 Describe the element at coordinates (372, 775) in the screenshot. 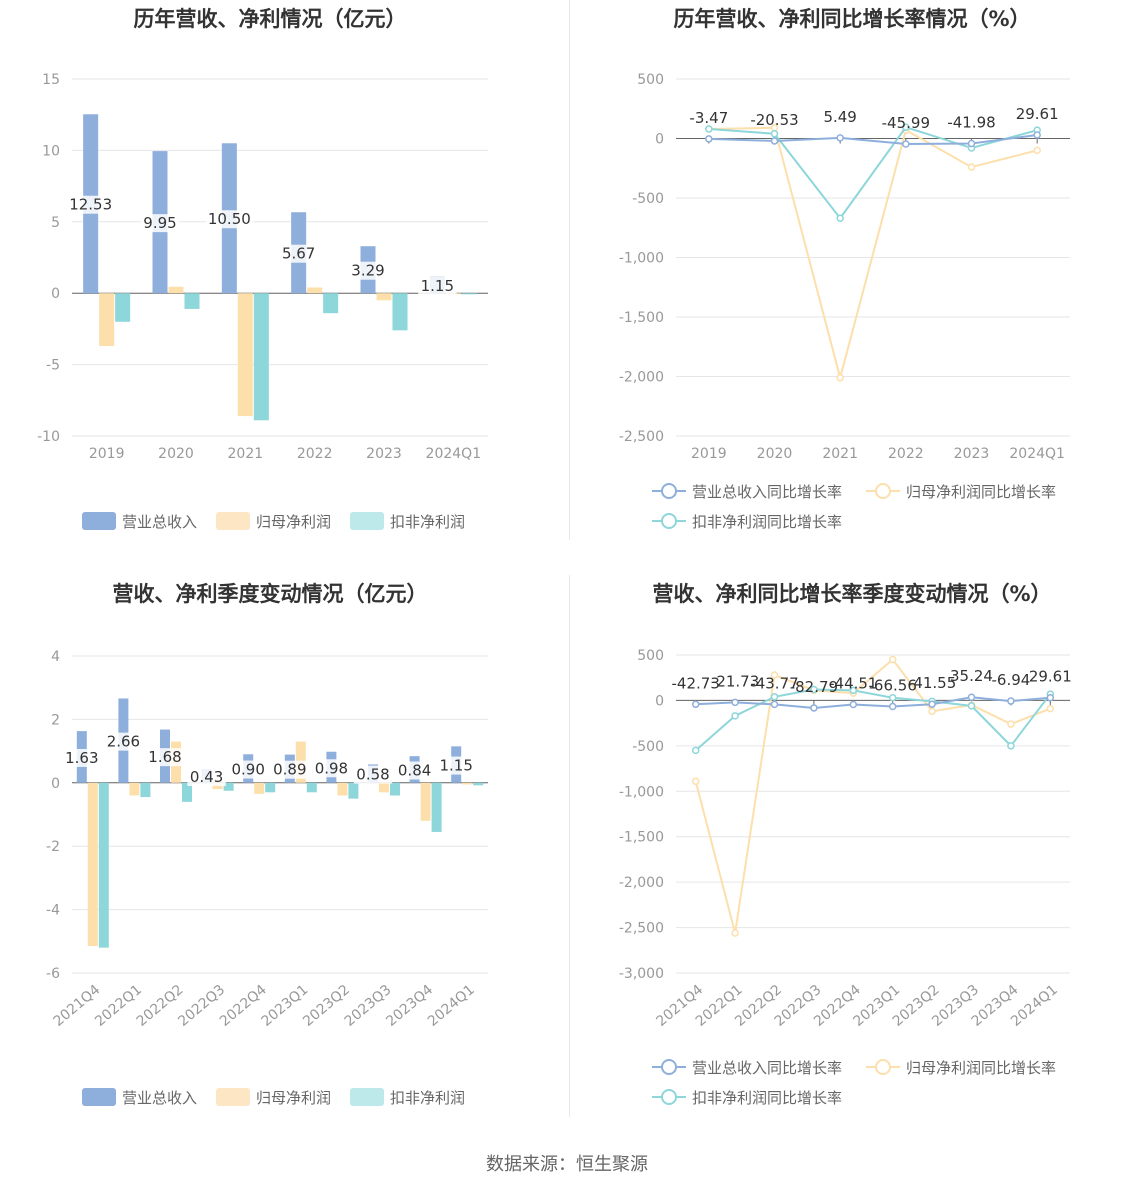

I see `data-label: 0.58` at that location.